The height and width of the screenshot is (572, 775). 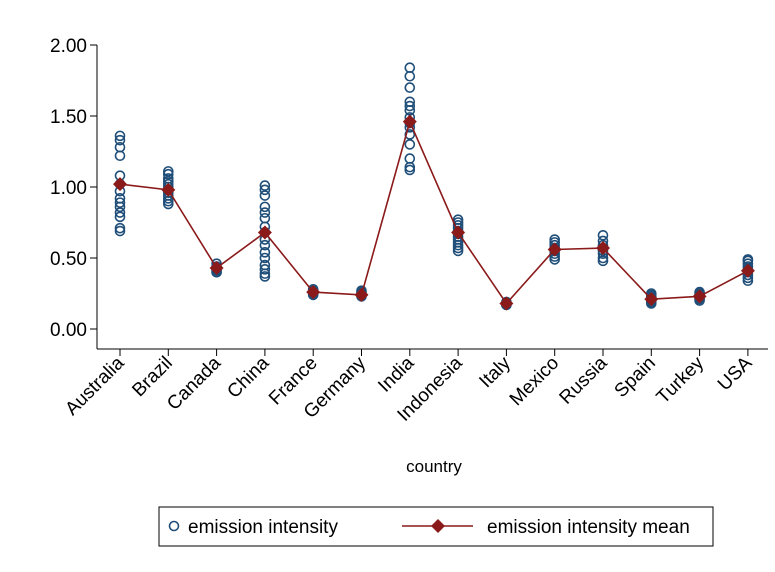 I want to click on y-axis: 0.00 0.50 1.00 1.50 2.00, so click(x=74, y=192).